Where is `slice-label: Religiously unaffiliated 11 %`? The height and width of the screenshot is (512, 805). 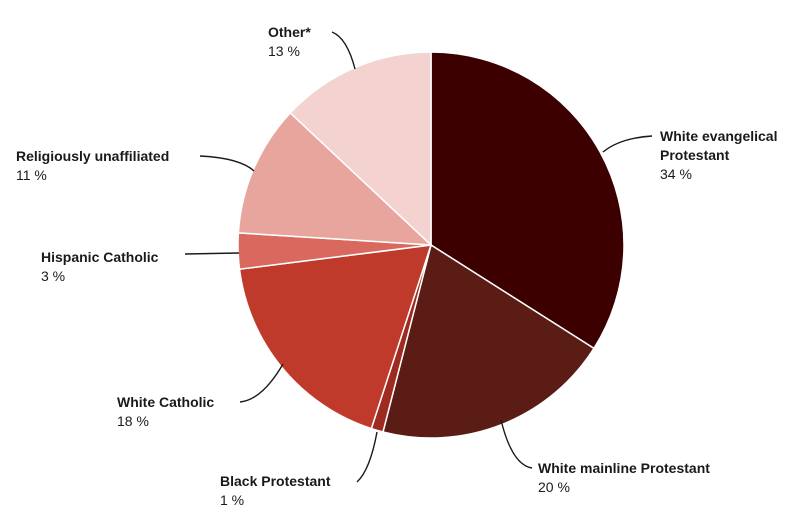
slice-label: Religiously unaffiliated 11 % is located at coordinates (92, 165).